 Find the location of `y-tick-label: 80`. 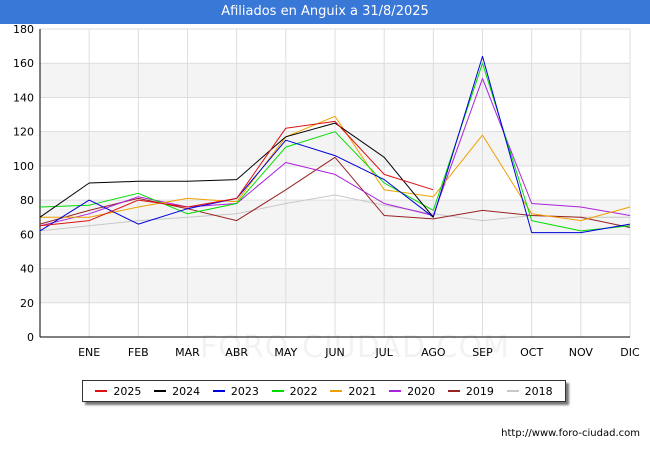

y-tick-label: 80 is located at coordinates (27, 200).